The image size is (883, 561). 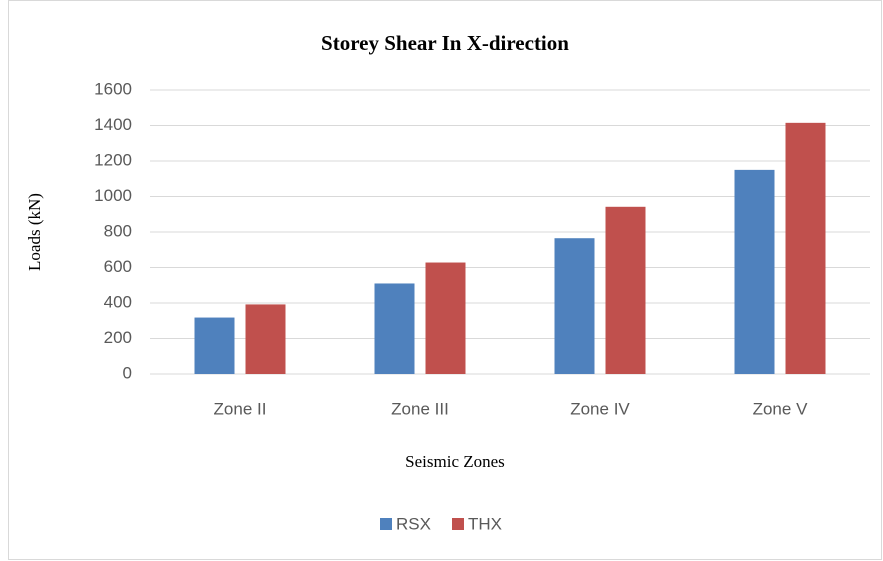 I want to click on y-tick-label: 800, so click(x=118, y=230).